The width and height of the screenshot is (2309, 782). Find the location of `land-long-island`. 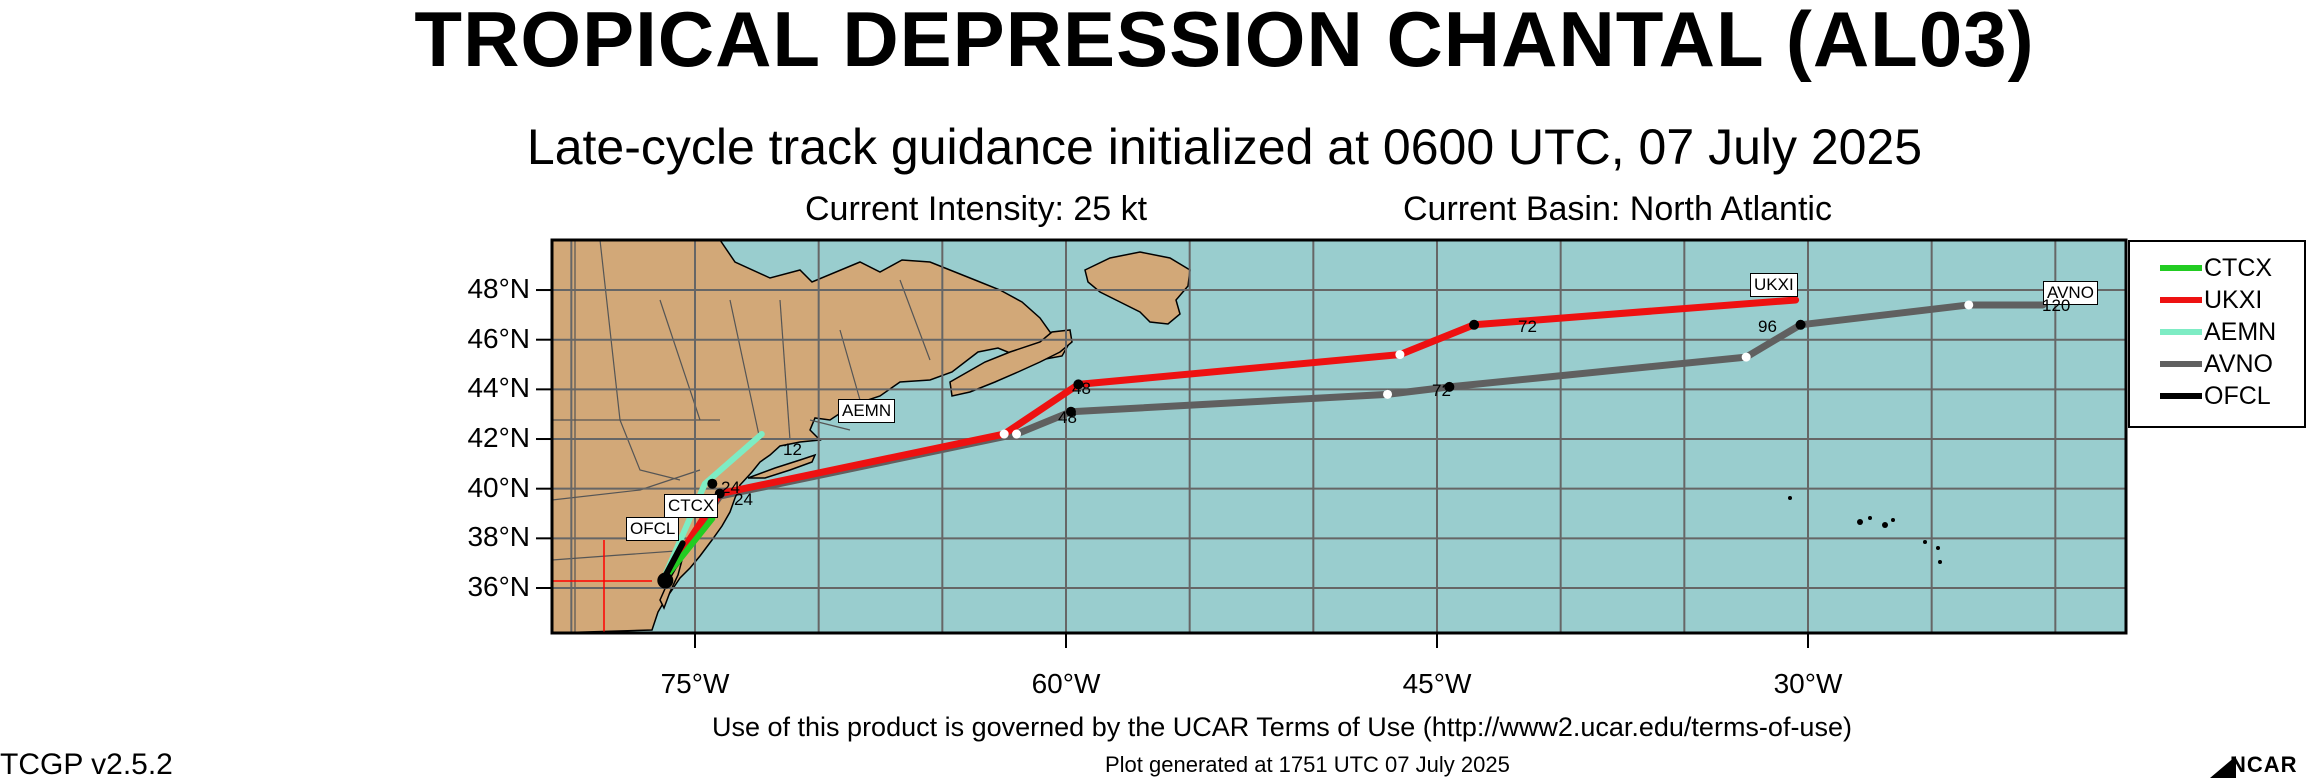

land-long-island is located at coordinates (782, 466).